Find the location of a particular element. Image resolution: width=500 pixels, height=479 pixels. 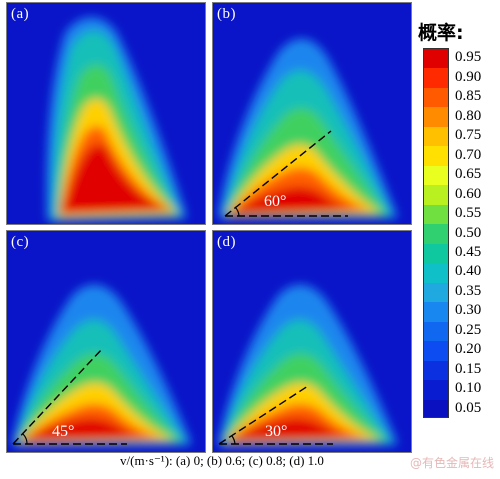

probability-map-d is located at coordinates (308, 365).